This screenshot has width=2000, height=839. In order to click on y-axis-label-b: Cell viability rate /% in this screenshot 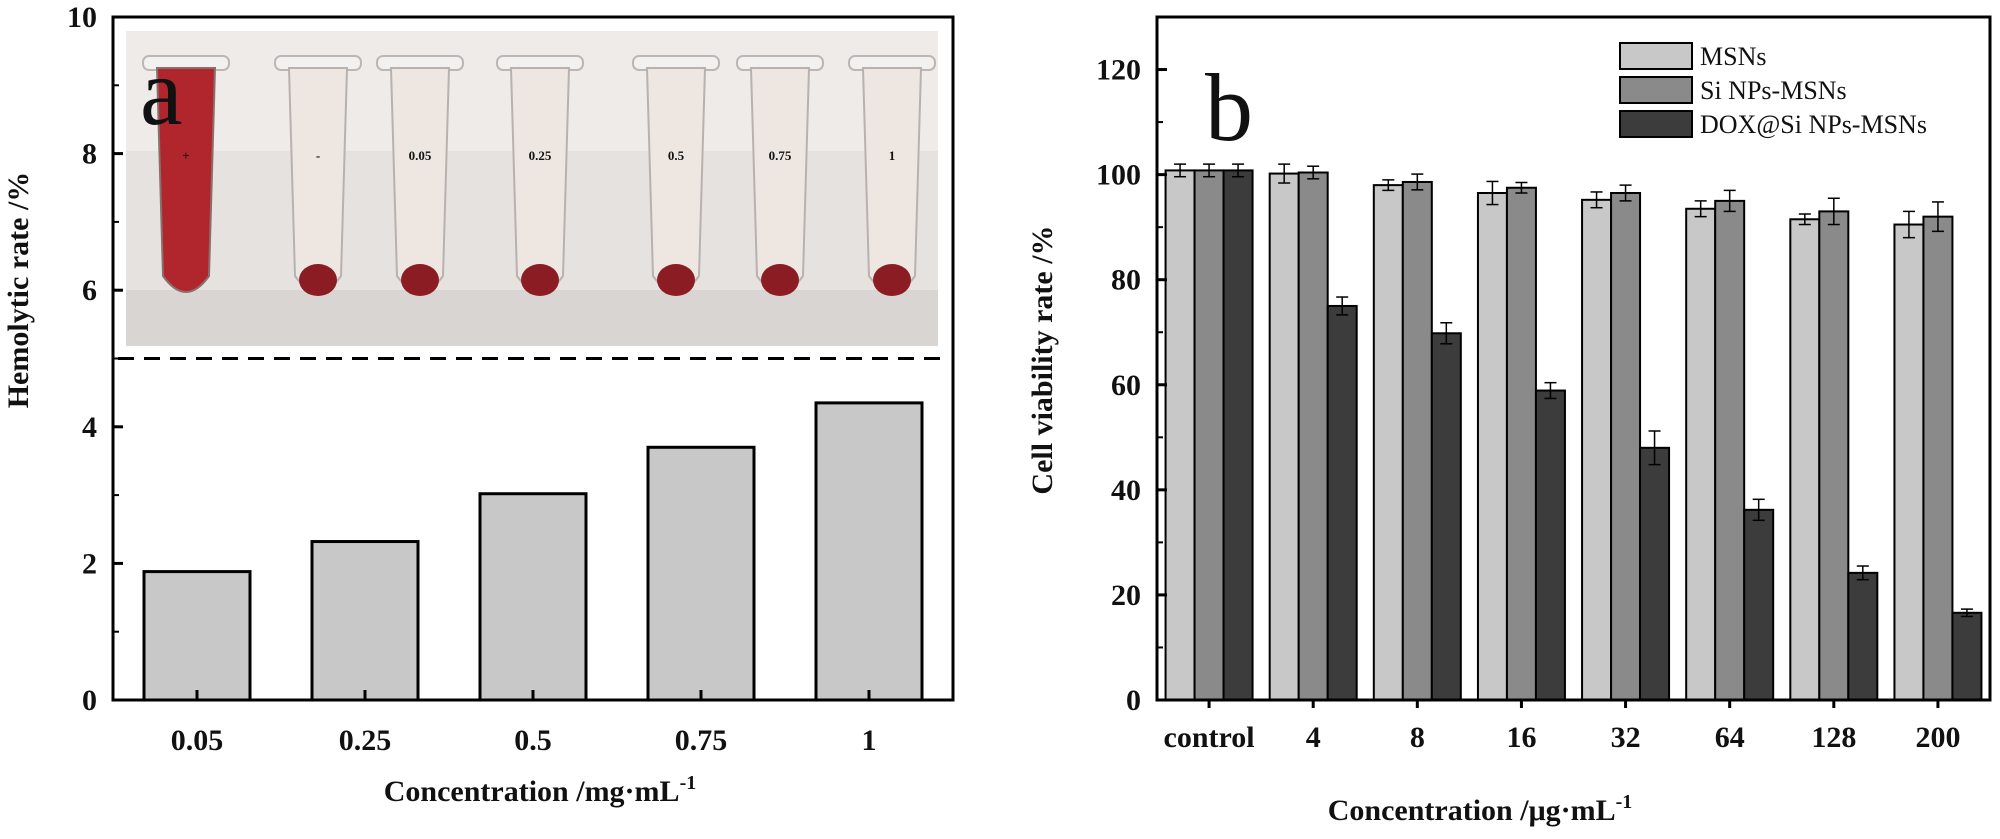, I will do `click(1042, 359)`.